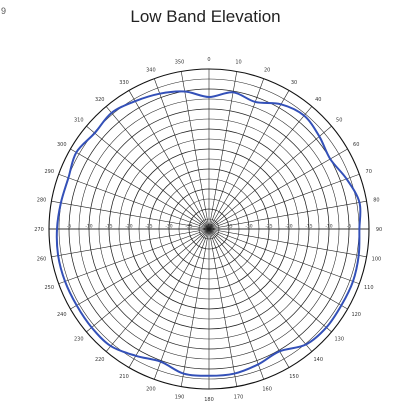  I want to click on angle-tick-label: 140, so click(319, 360).